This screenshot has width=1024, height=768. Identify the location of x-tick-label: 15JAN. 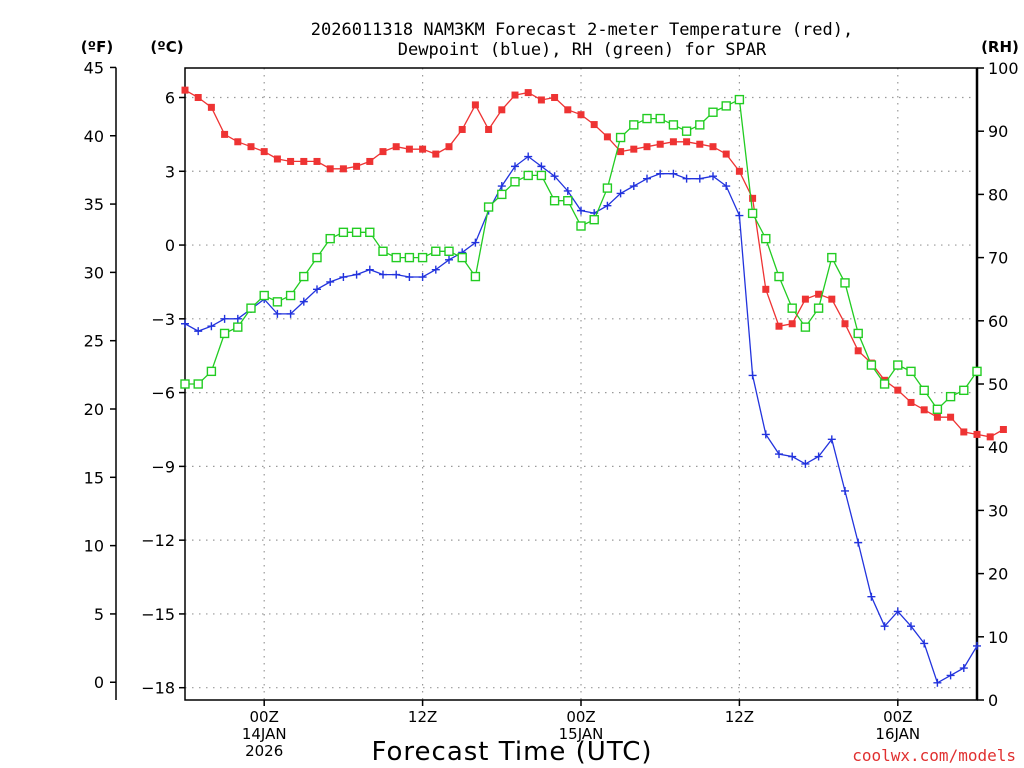
(581, 734).